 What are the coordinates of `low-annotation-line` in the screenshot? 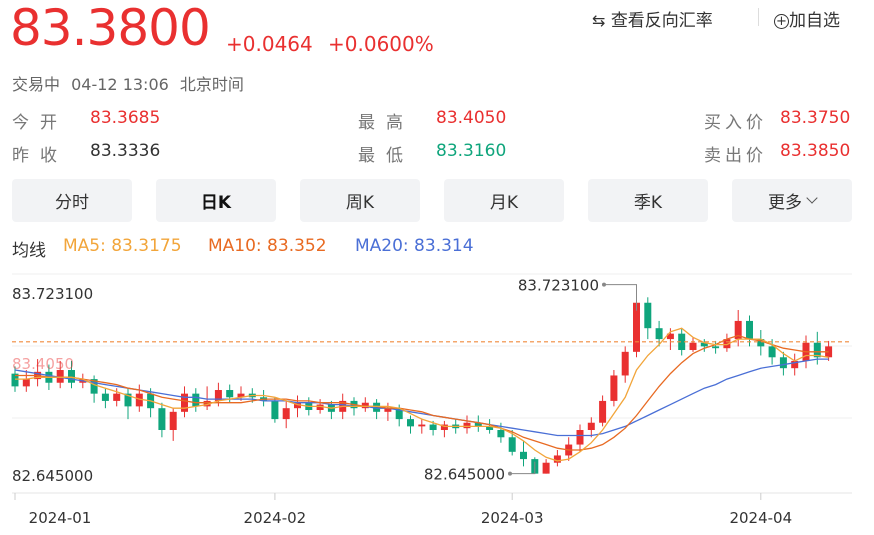 It's located at (523, 468).